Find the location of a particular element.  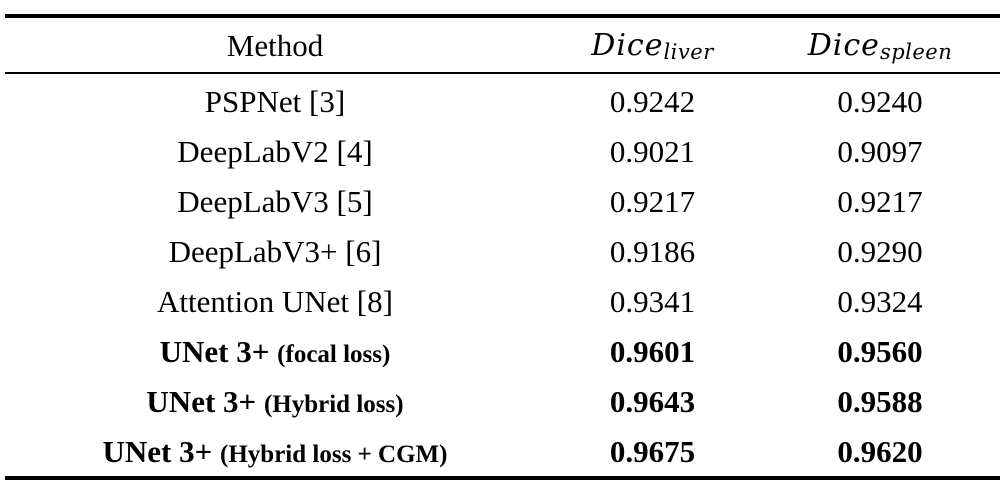

dice-spleen-cell: 0.9560 is located at coordinates (880, 351).